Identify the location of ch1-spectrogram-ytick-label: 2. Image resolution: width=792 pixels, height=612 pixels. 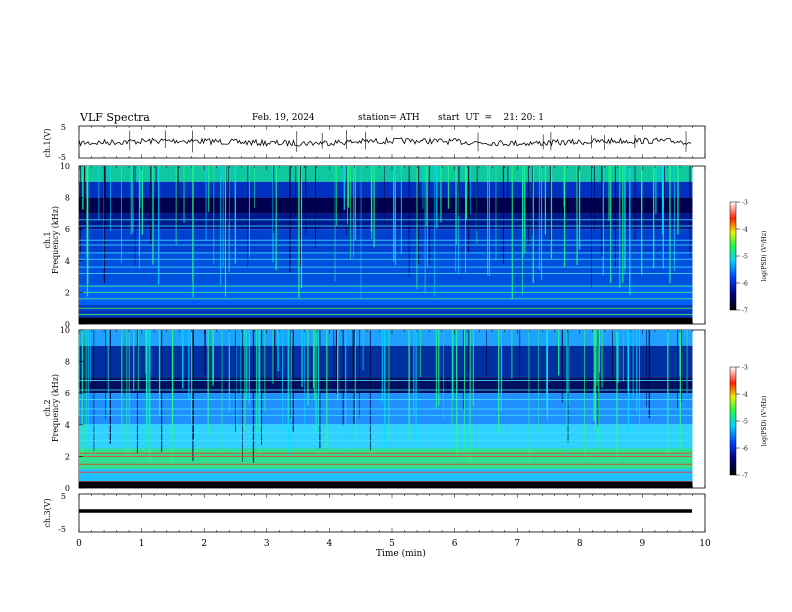
(67, 292).